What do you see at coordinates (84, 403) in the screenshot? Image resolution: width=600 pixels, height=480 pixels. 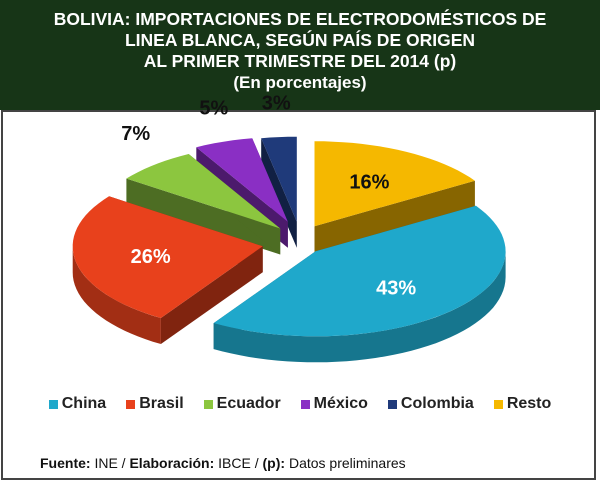 I see `legend-label: China` at bounding box center [84, 403].